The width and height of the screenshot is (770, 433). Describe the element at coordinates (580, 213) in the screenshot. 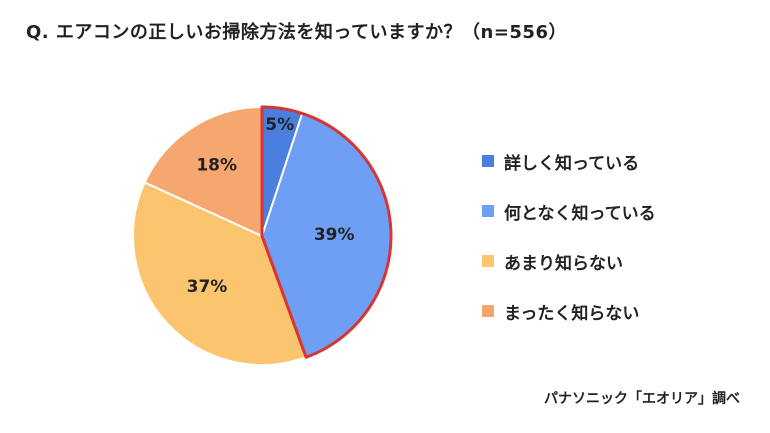

I see `legend-label: 何となく知っている` at that location.